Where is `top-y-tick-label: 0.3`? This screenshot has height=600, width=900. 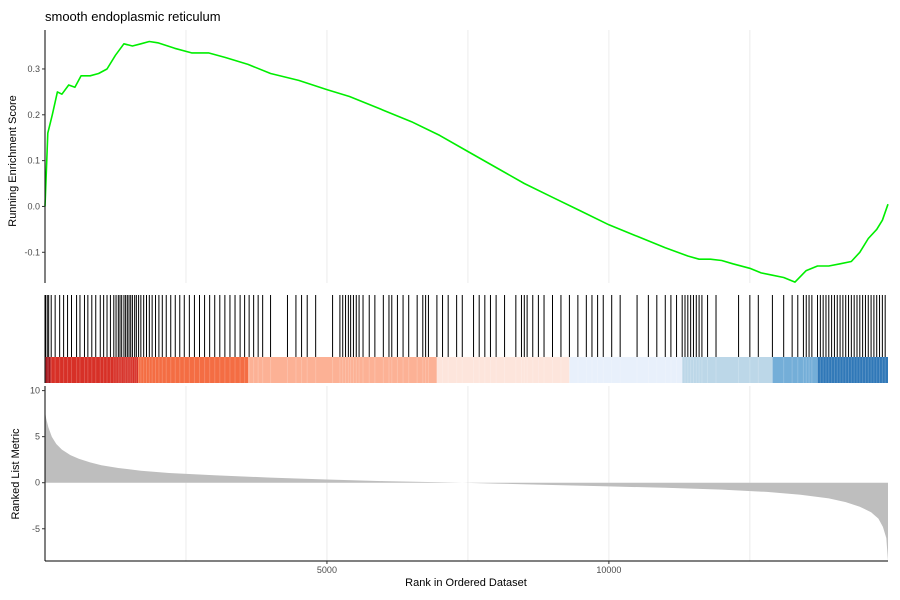
top-y-tick-label: 0.3 is located at coordinates (33, 69).